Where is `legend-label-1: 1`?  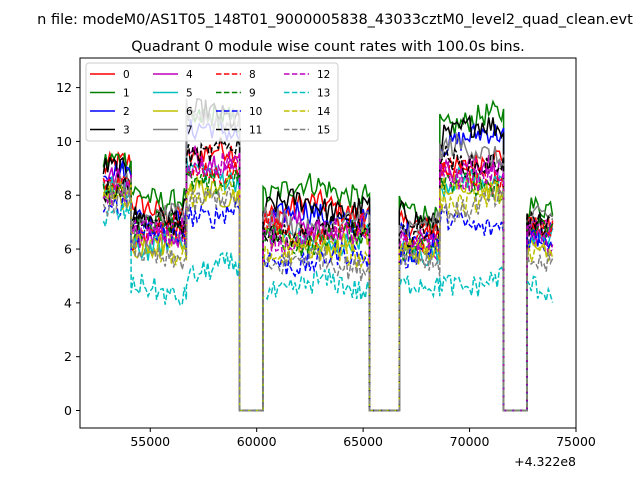 legend-label-1: 1 is located at coordinates (126, 94).